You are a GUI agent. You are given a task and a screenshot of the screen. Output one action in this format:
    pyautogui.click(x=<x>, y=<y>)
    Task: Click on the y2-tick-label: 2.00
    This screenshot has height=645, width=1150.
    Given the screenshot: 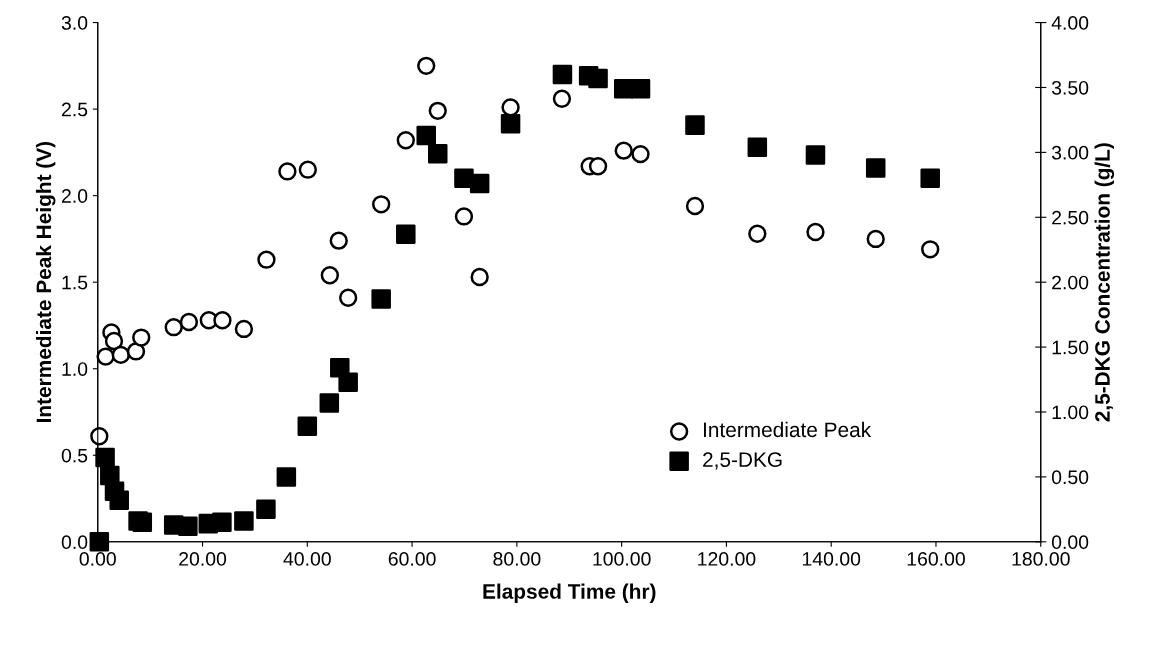 What is the action you would take?
    pyautogui.click(x=1070, y=282)
    